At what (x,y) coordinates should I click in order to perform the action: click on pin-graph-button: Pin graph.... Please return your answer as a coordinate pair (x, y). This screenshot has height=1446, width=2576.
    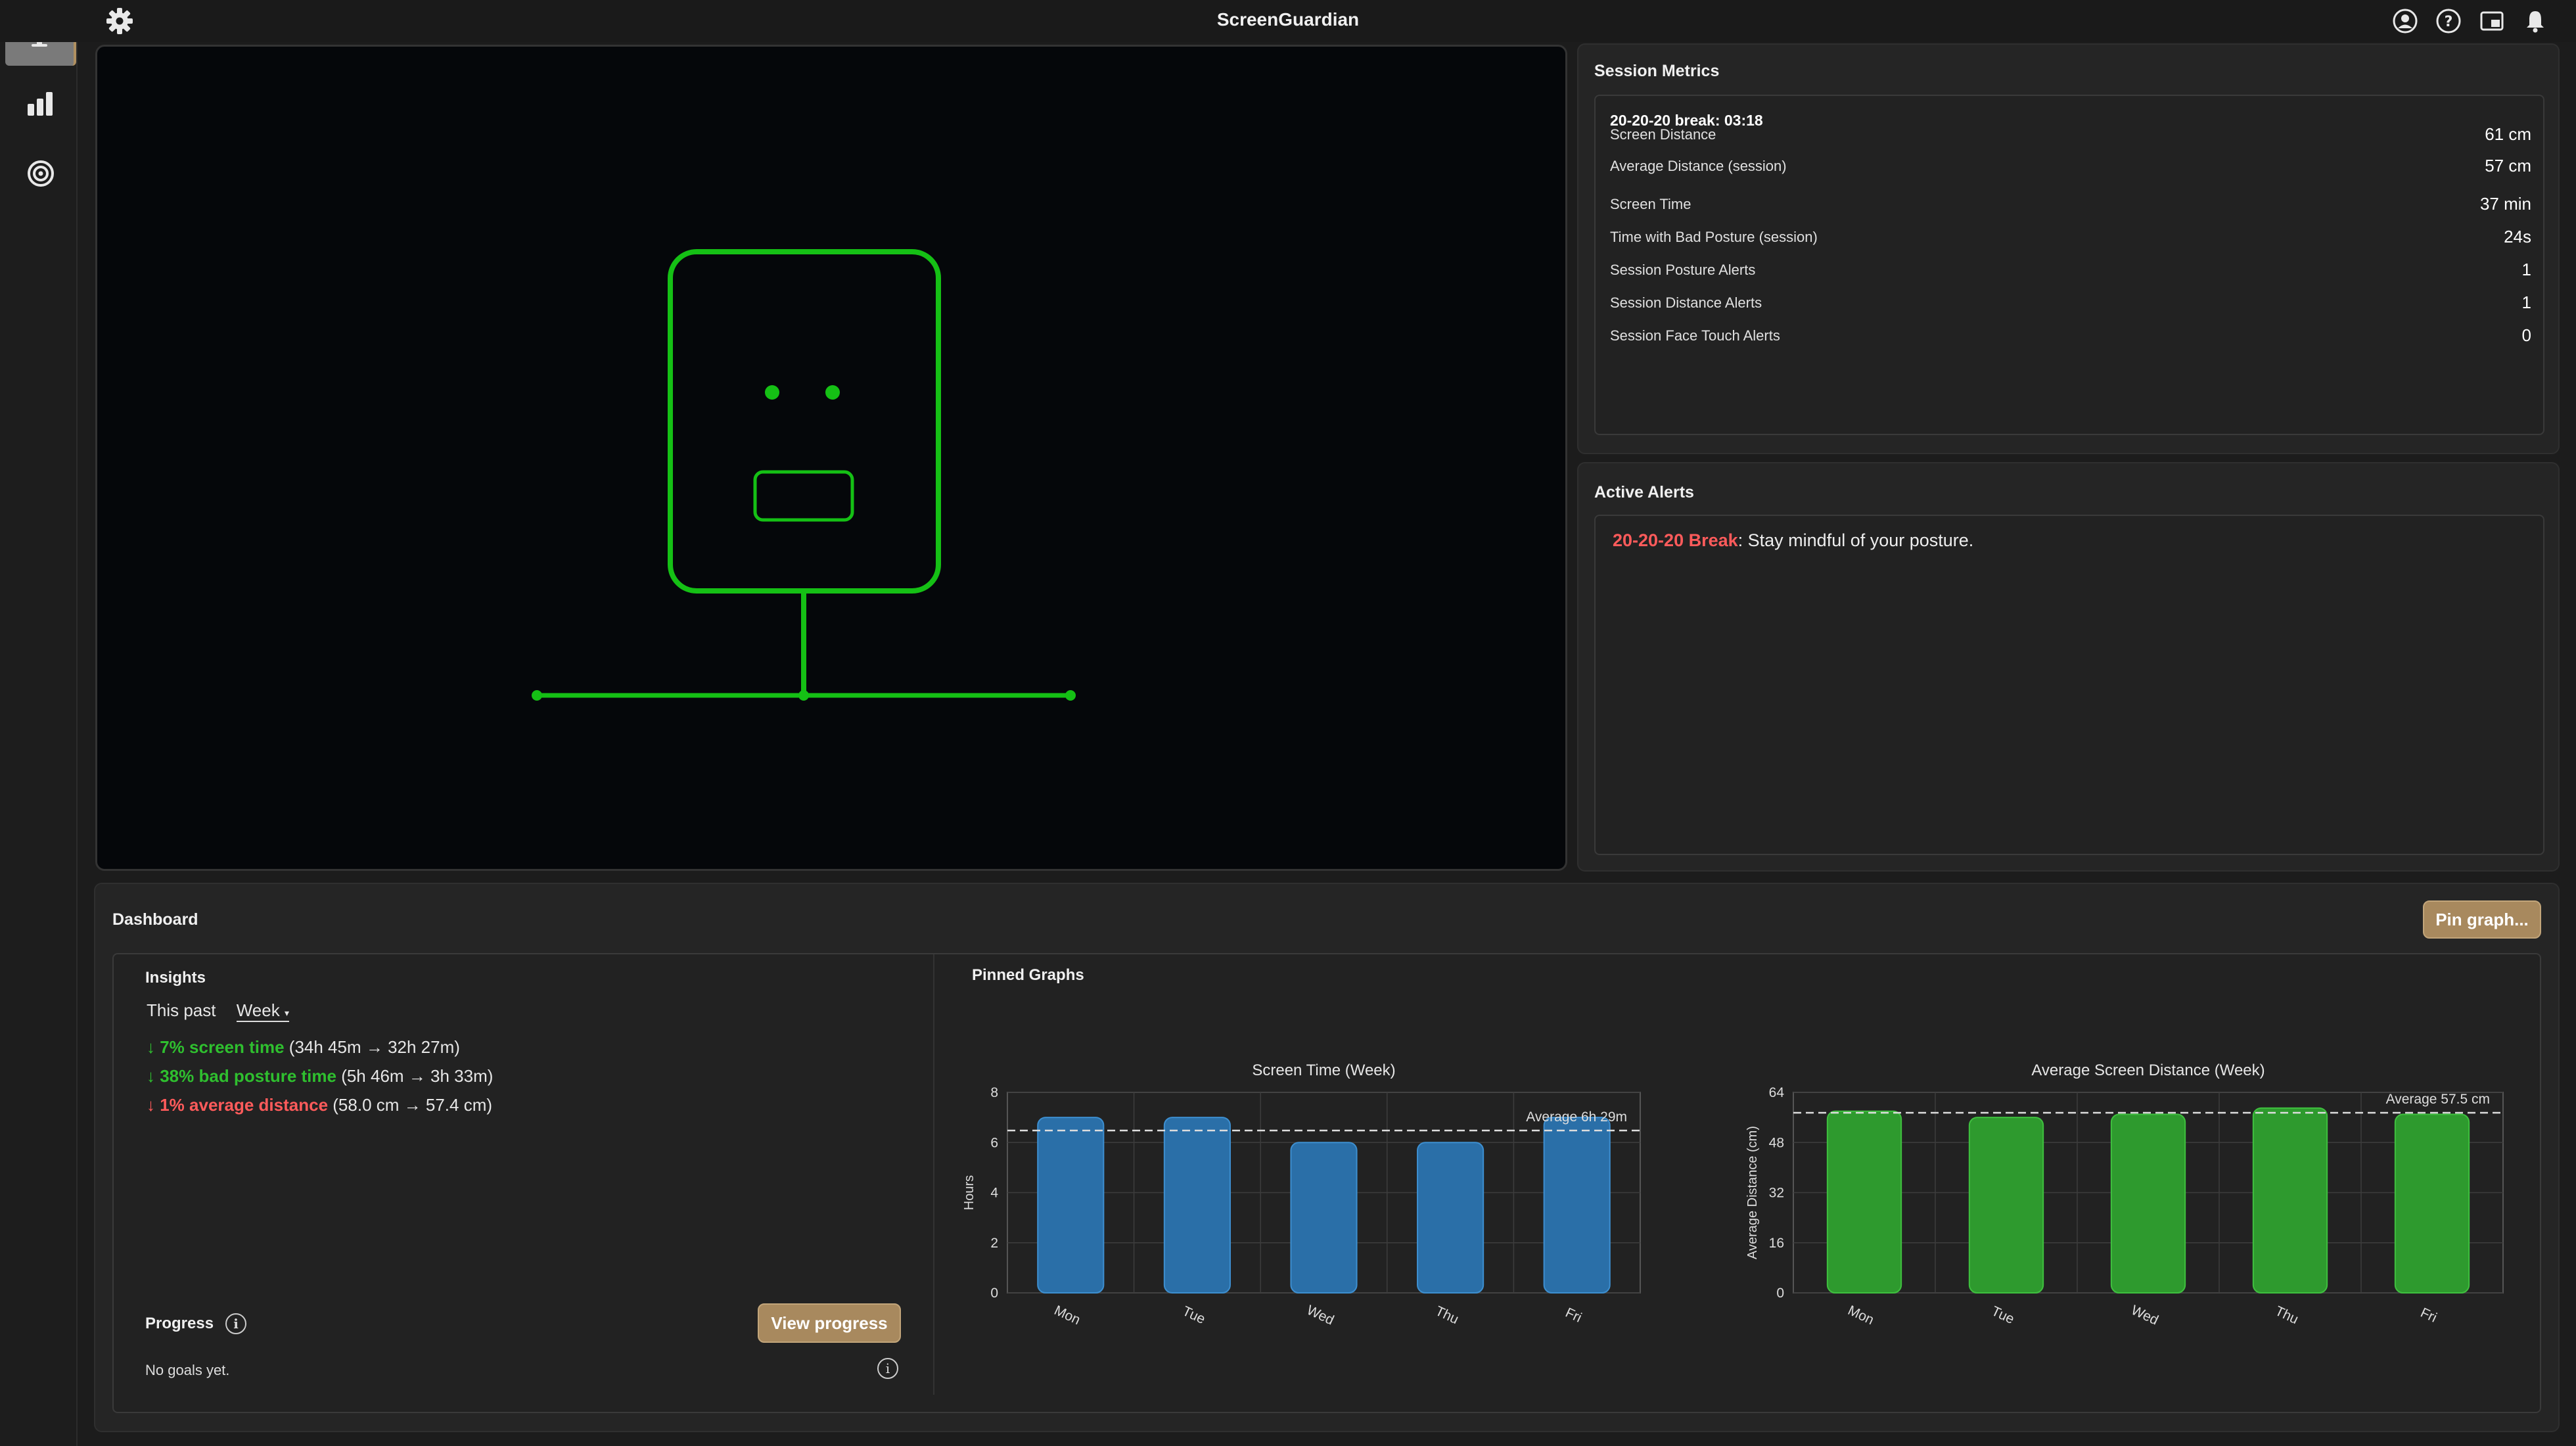
    Looking at the image, I should click on (2482, 919).